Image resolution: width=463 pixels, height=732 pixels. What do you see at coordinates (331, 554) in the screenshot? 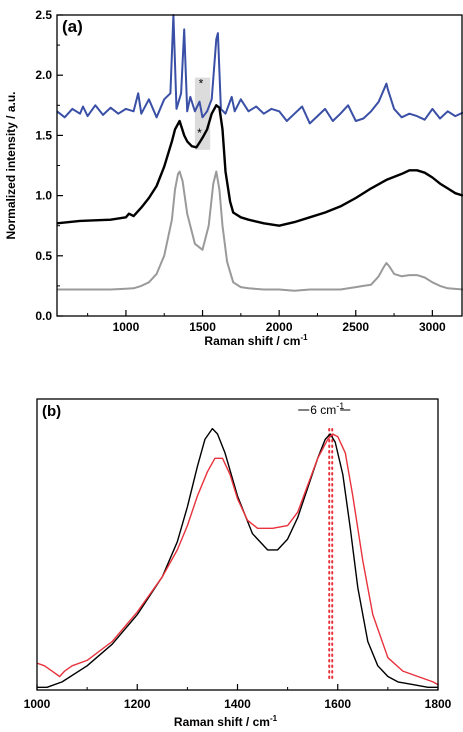
I see `panel-b-reference-lines` at bounding box center [331, 554].